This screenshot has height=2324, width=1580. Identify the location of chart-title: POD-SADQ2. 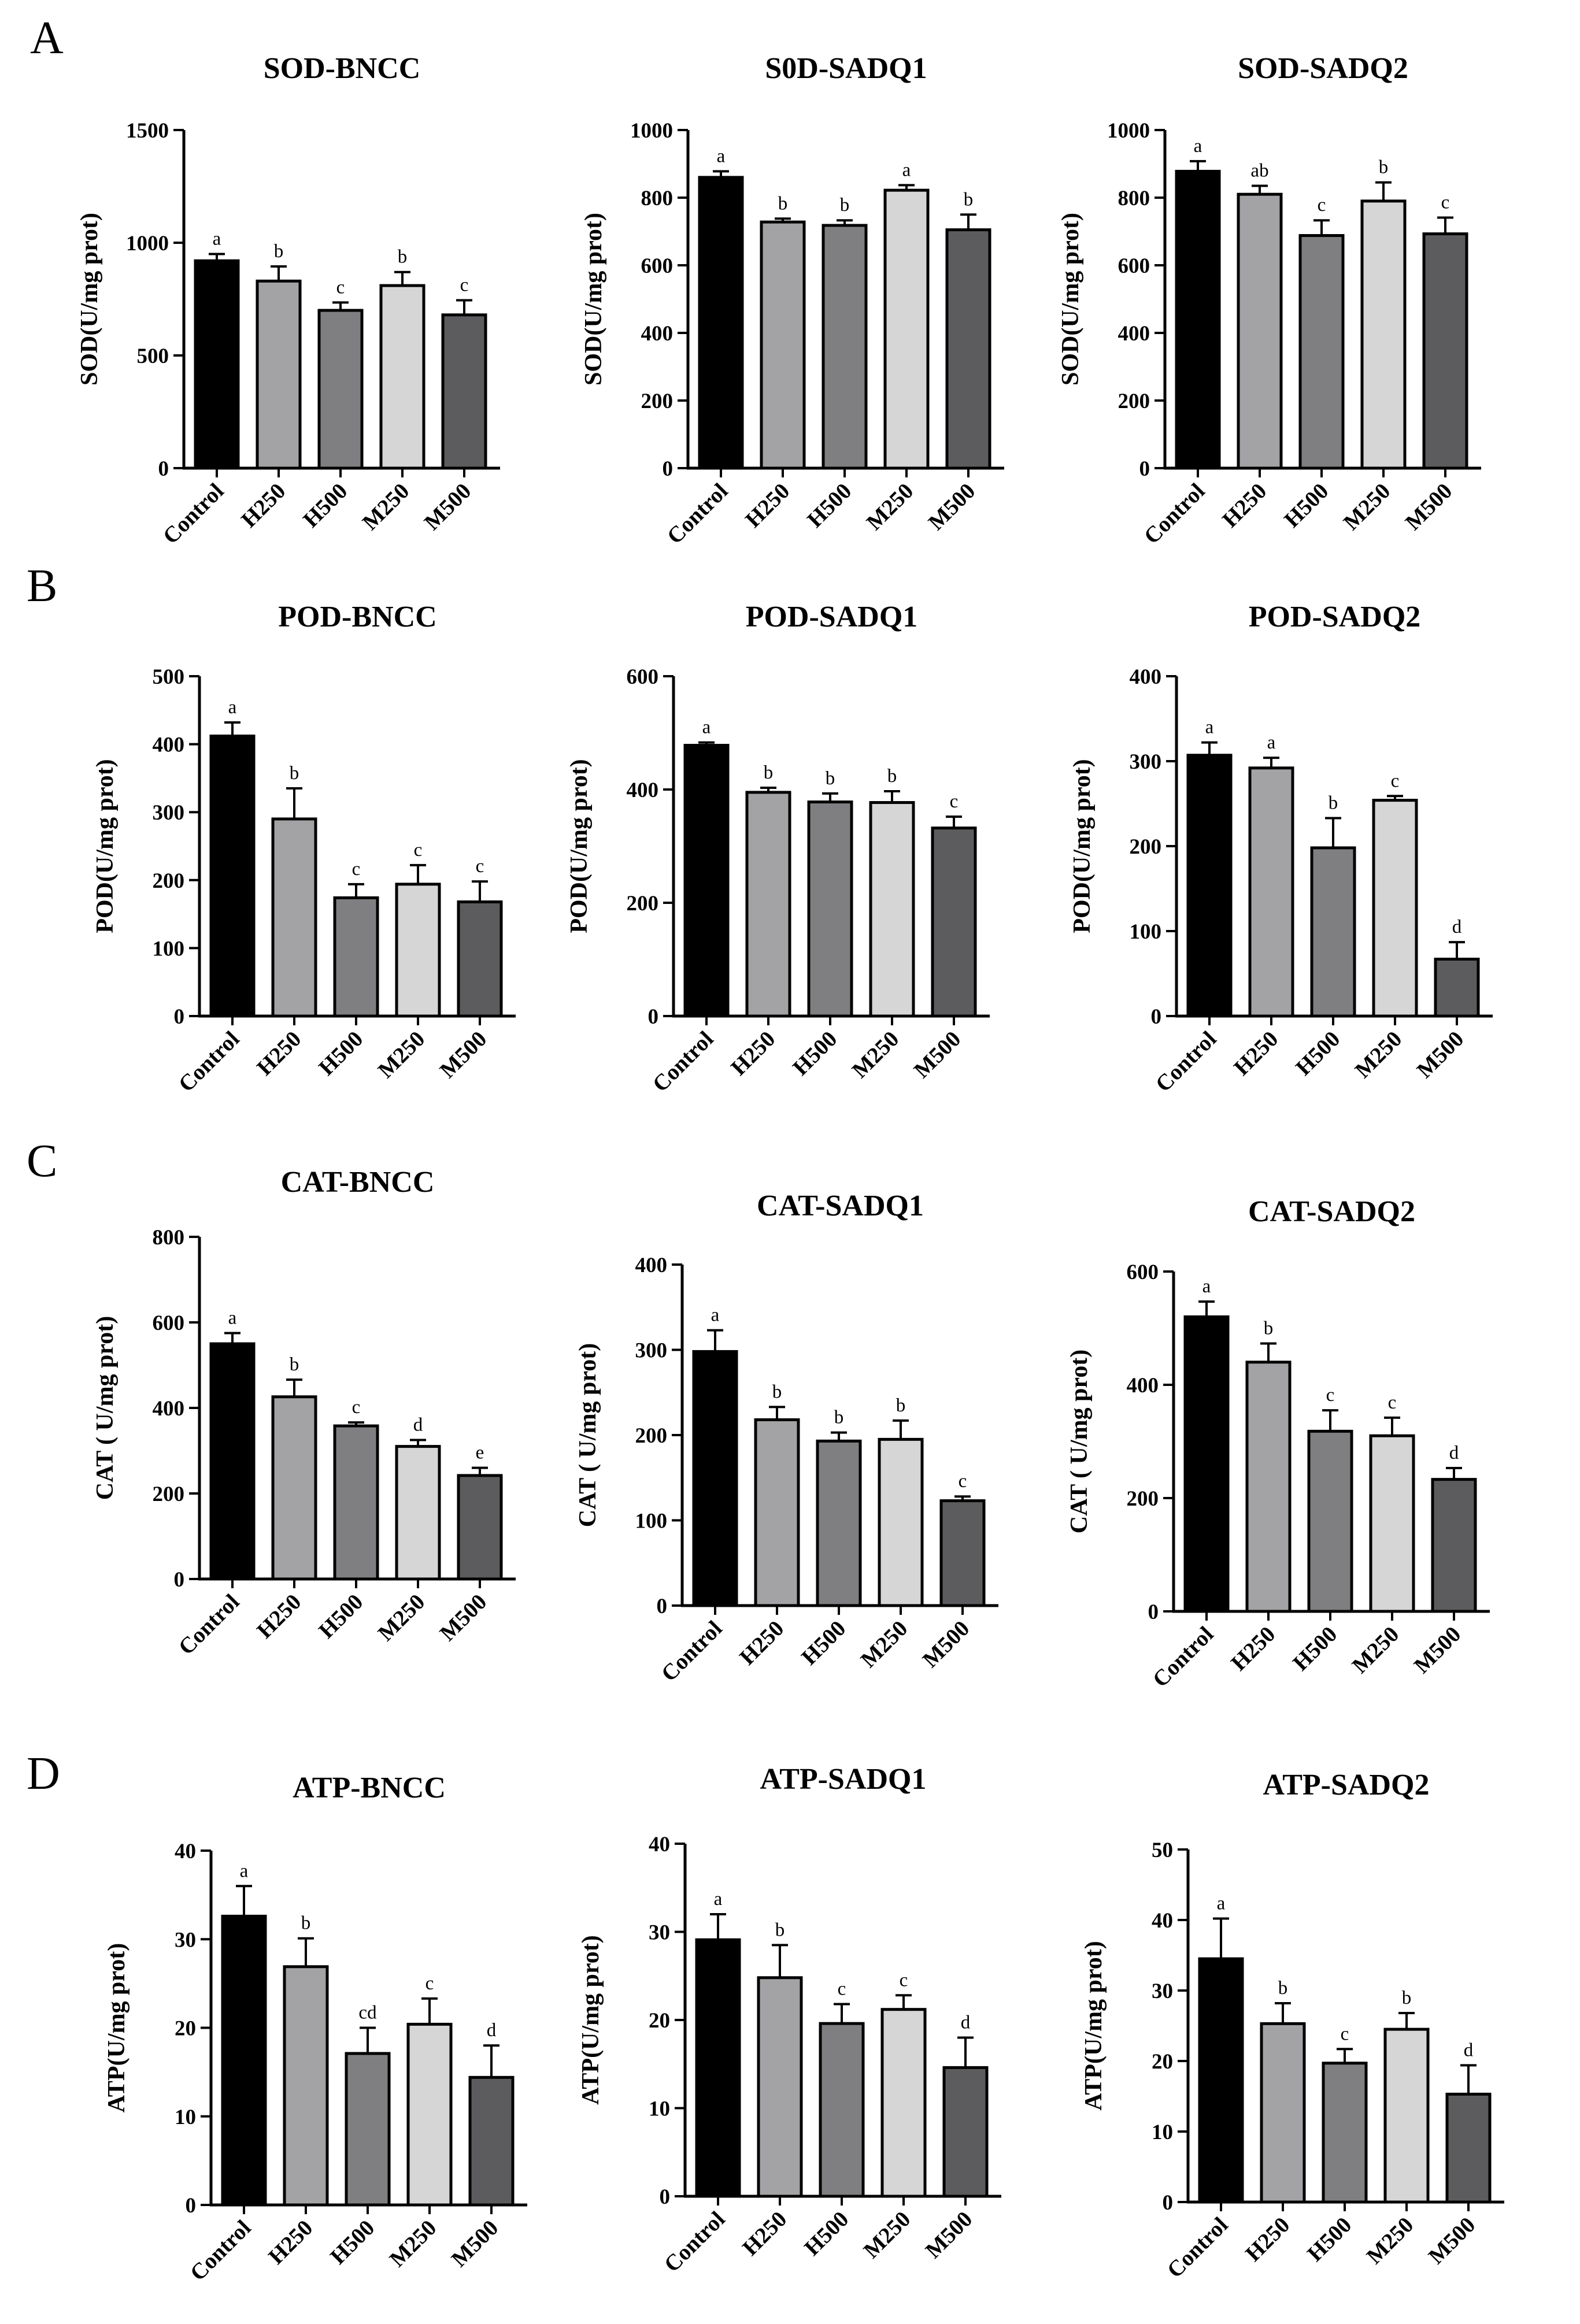
(1335, 617).